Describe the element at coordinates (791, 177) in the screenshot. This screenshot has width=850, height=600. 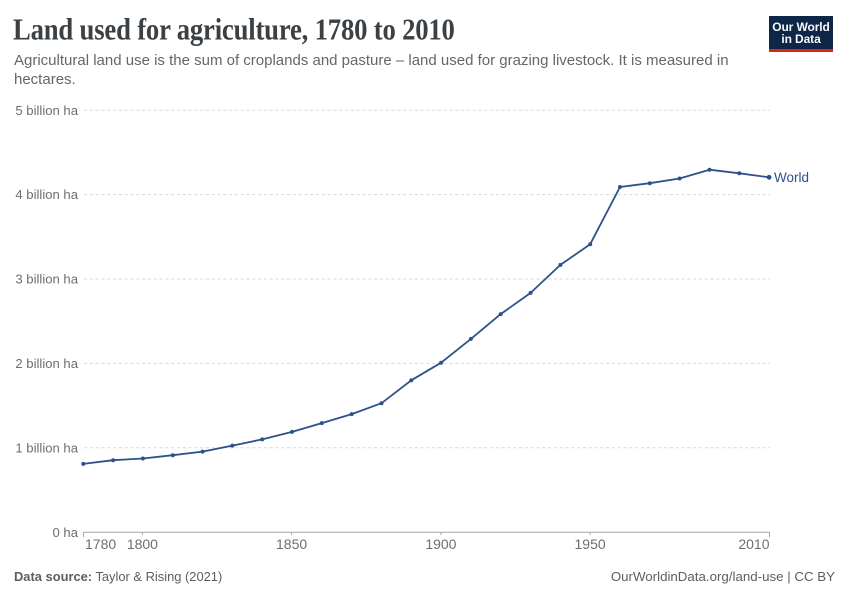
I see `svg-text: World` at that location.